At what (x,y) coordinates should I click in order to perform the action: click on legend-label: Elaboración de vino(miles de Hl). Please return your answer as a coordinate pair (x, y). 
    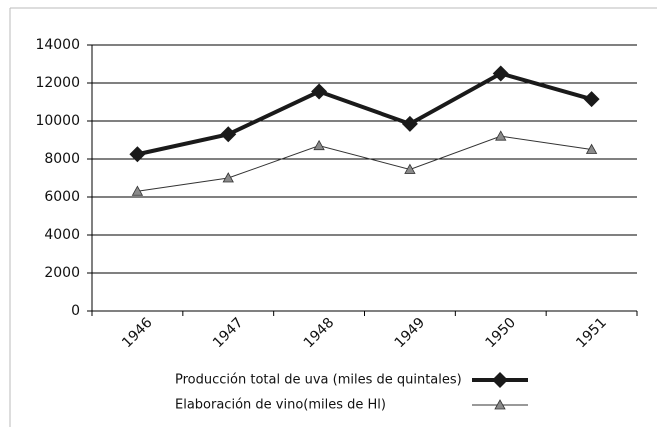
    Looking at the image, I should click on (280, 405).